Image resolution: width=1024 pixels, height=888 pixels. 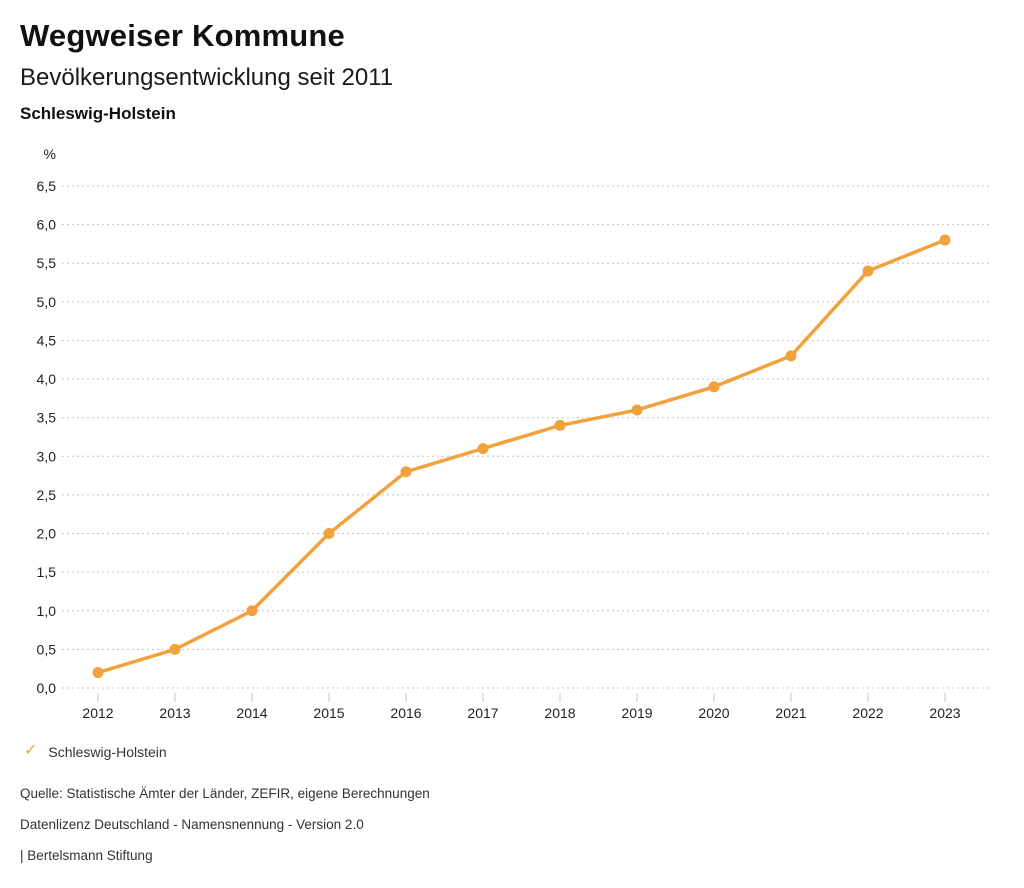 I want to click on x-axis-label: 2012, so click(x=97, y=713).